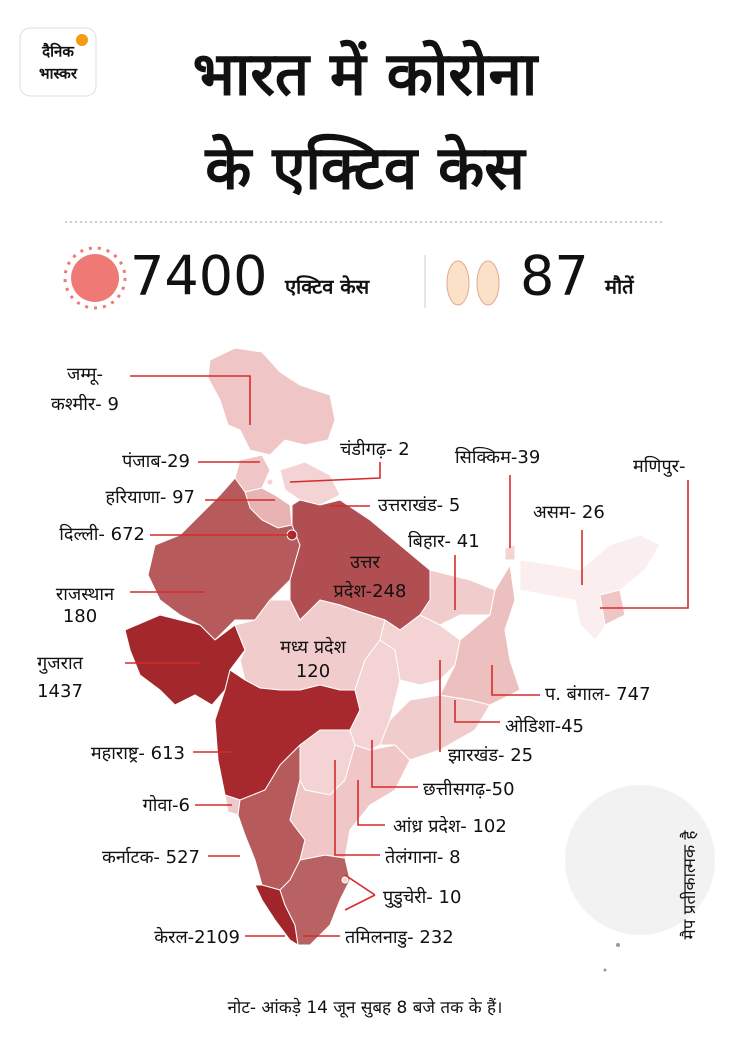 This screenshot has height=1041, width=730. I want to click on state-label: राजस्थान, so click(85, 594).